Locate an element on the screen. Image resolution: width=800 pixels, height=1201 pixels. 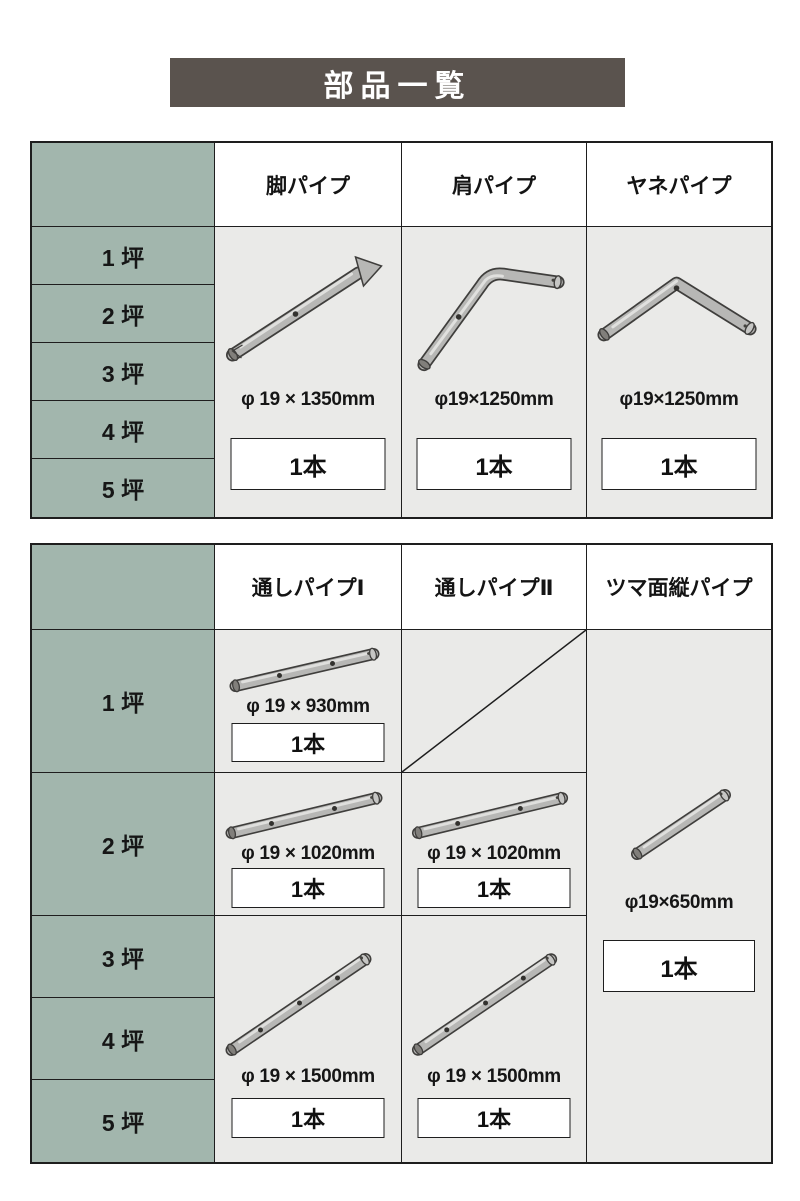
cell-through1-1tsubo: φ 19 × 930mm 1本 is located at coordinates (308, 701).